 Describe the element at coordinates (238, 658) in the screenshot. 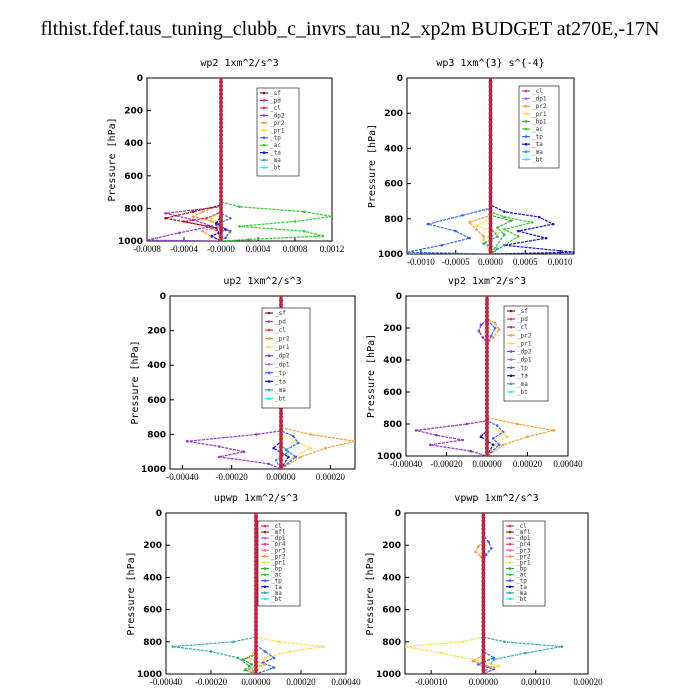

I see `series-point-ma` at that location.